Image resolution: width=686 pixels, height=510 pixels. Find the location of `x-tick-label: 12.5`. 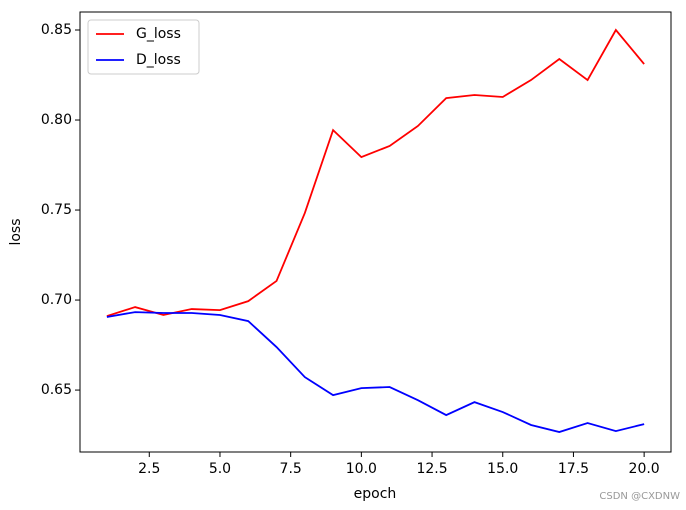

x-tick-label: 12.5 is located at coordinates (431, 469).